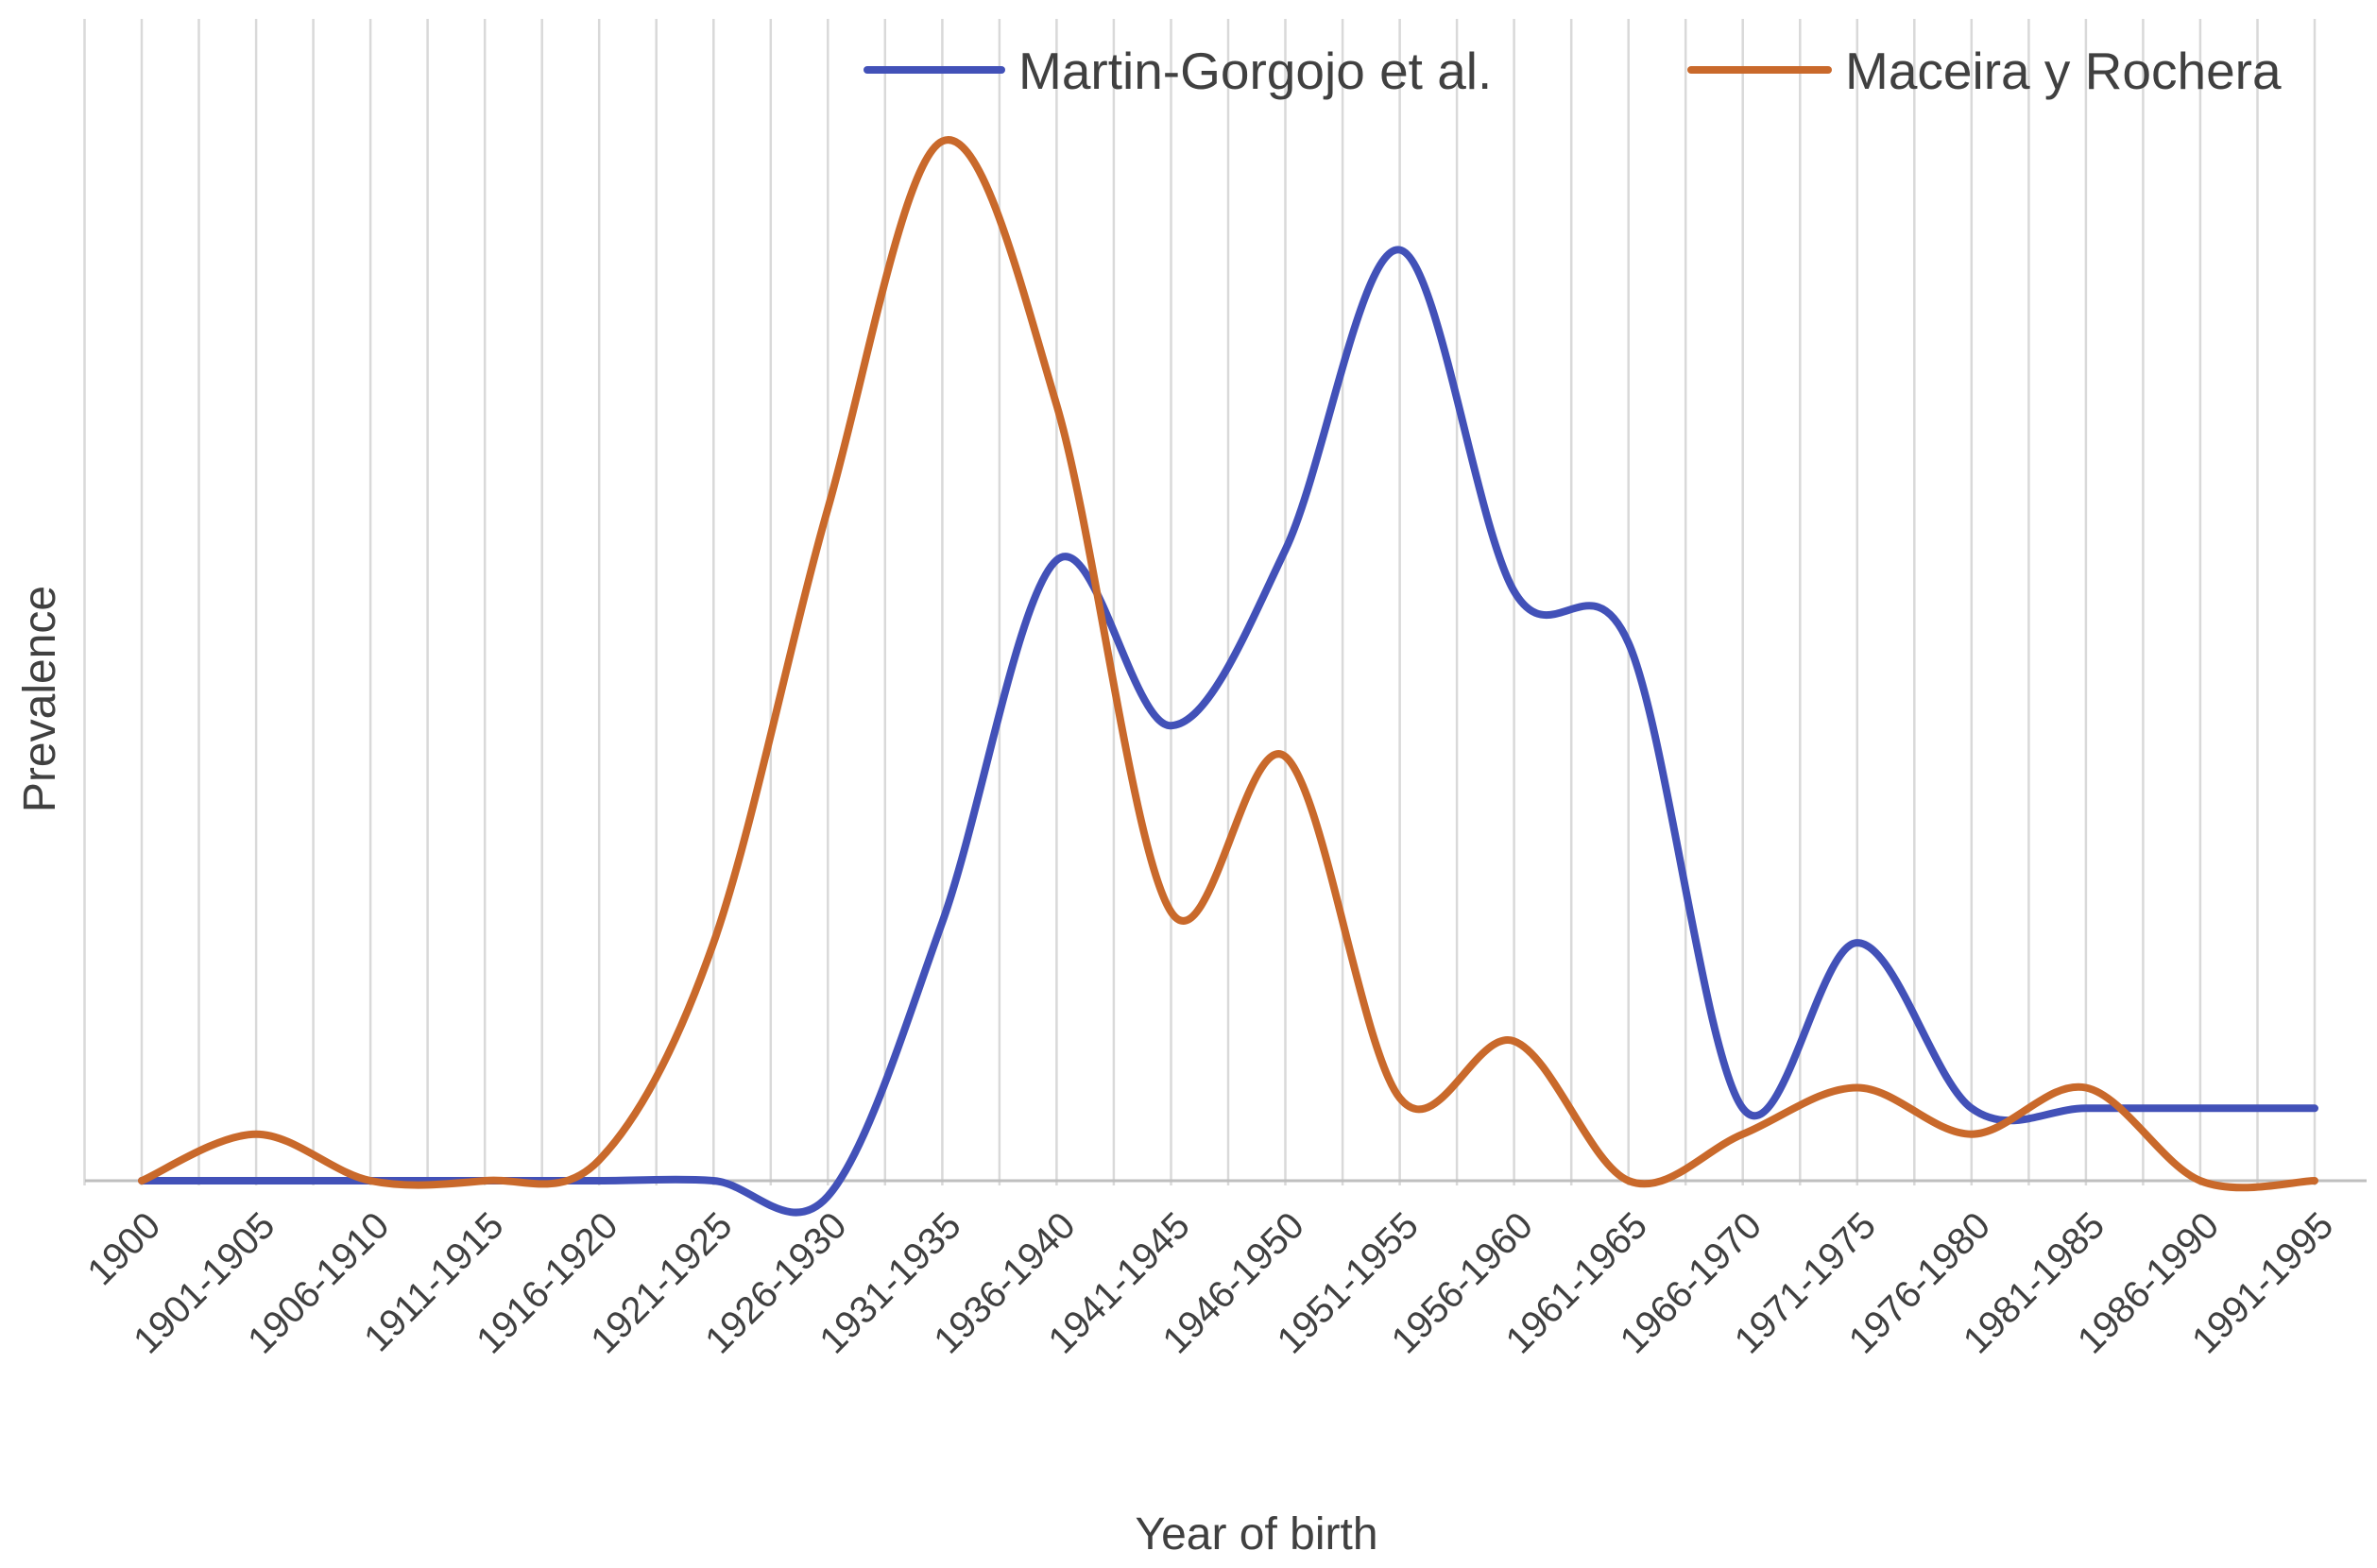 The image size is (2377, 1568). What do you see at coordinates (1256, 1534) in the screenshot?
I see `x-axis-title: Year of birth` at bounding box center [1256, 1534].